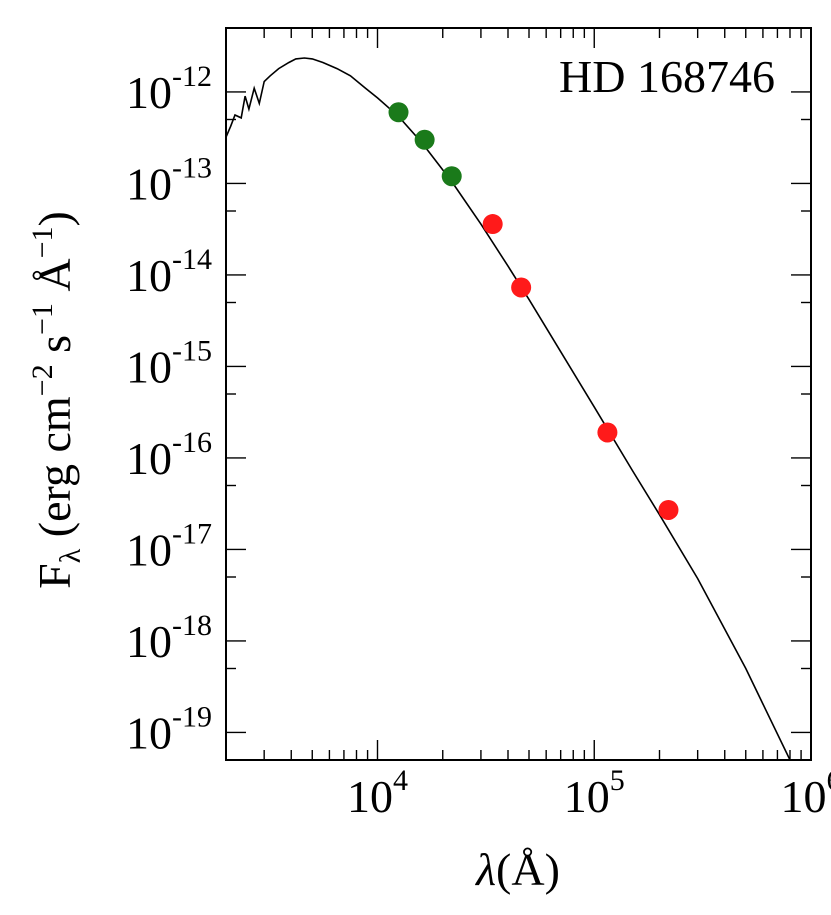 The height and width of the screenshot is (915, 831). What do you see at coordinates (377, 793) in the screenshot?
I see `x-tick-label: 10⁴` at bounding box center [377, 793].